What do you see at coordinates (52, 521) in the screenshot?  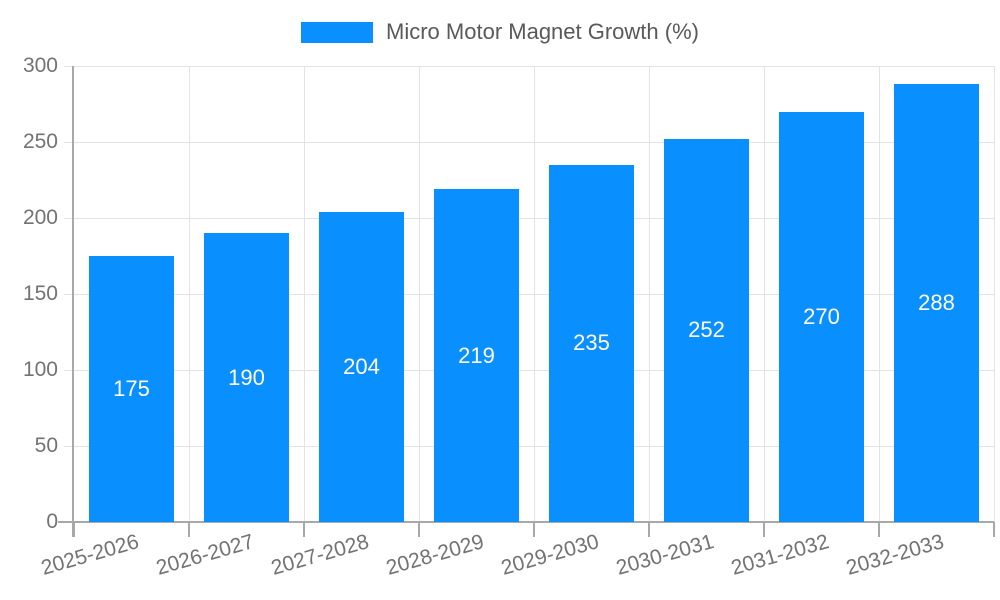 I see `y-tick-label: 0` at bounding box center [52, 521].